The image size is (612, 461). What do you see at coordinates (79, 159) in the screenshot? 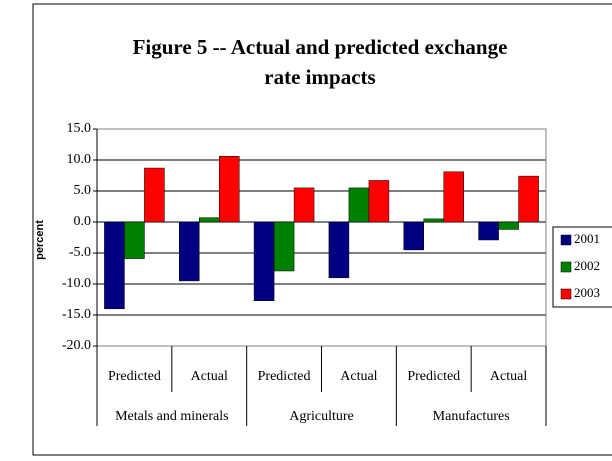
I see `y-tick-label: 10.0` at bounding box center [79, 159].